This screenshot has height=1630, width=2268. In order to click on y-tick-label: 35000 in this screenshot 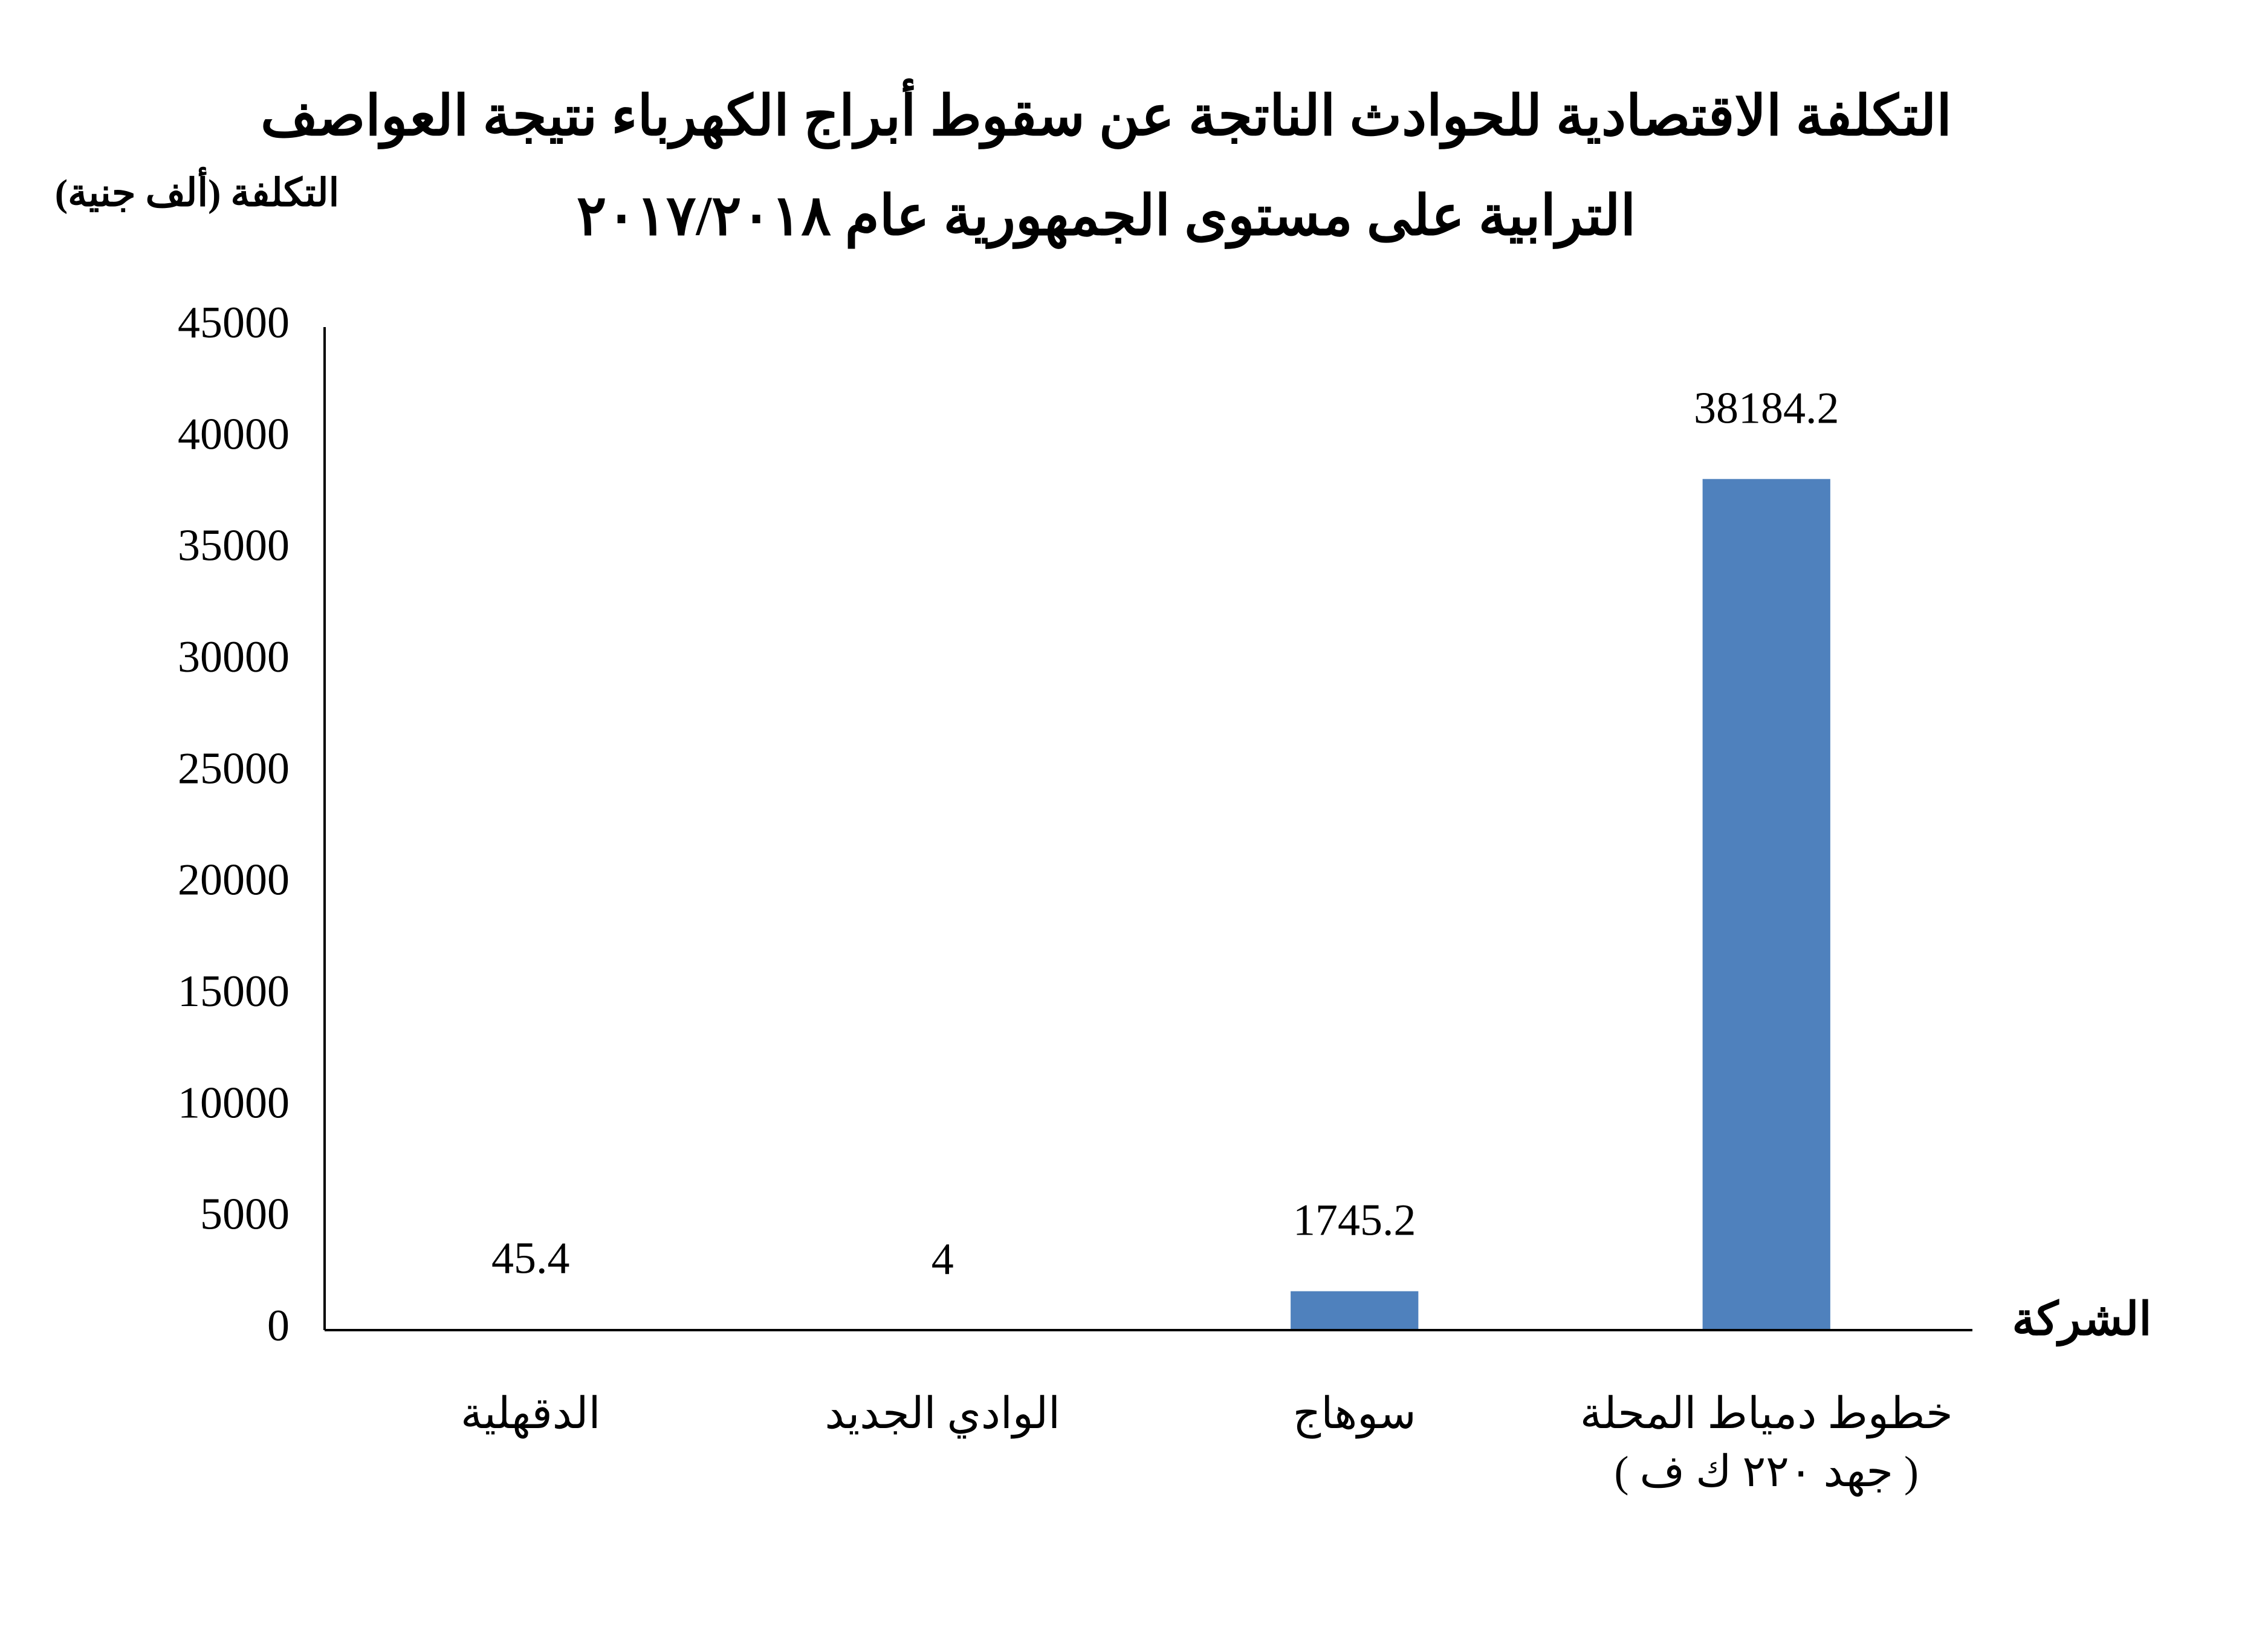, I will do `click(234, 546)`.